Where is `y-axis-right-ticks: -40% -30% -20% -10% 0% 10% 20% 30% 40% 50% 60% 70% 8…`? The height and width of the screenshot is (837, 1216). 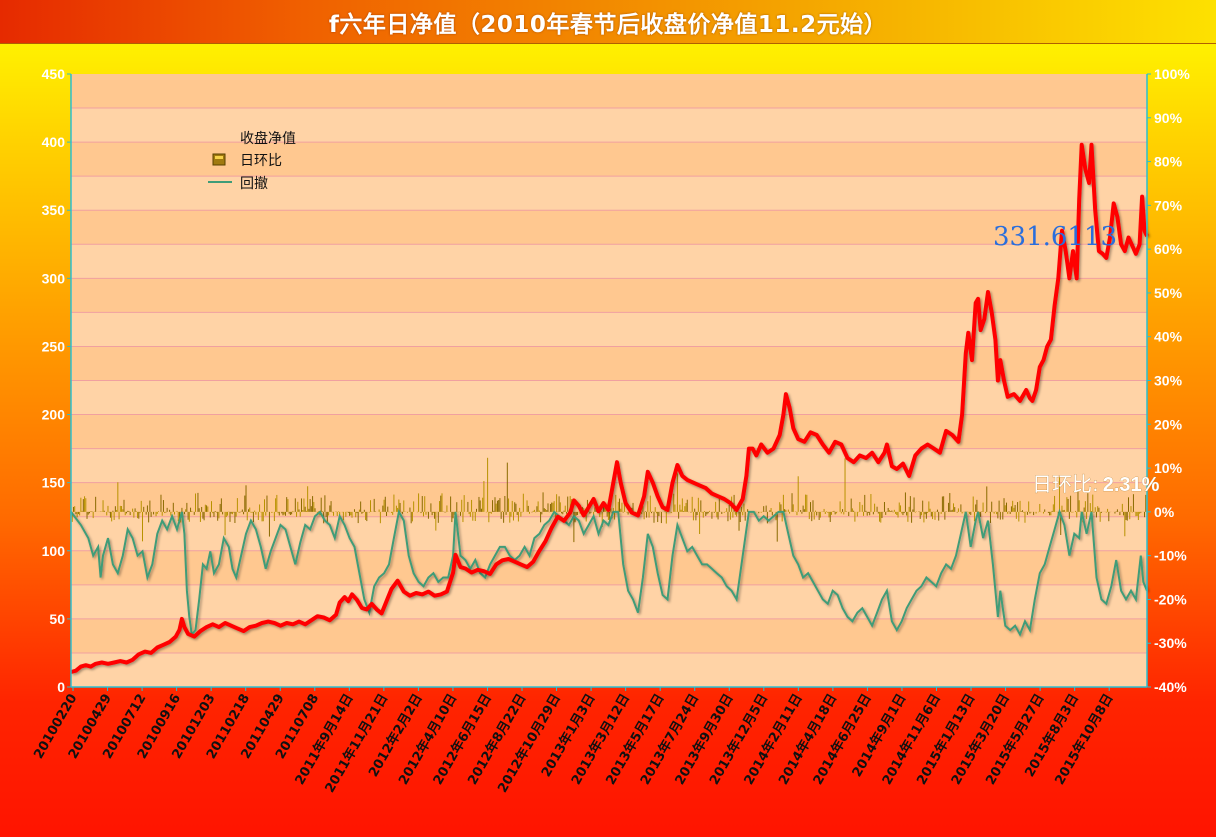
y-axis-right-ticks: -40% -30% -20% -10% 0% 10% 20% 30% 40% 50% 60% 70% 8… is located at coordinates (1168, 380).